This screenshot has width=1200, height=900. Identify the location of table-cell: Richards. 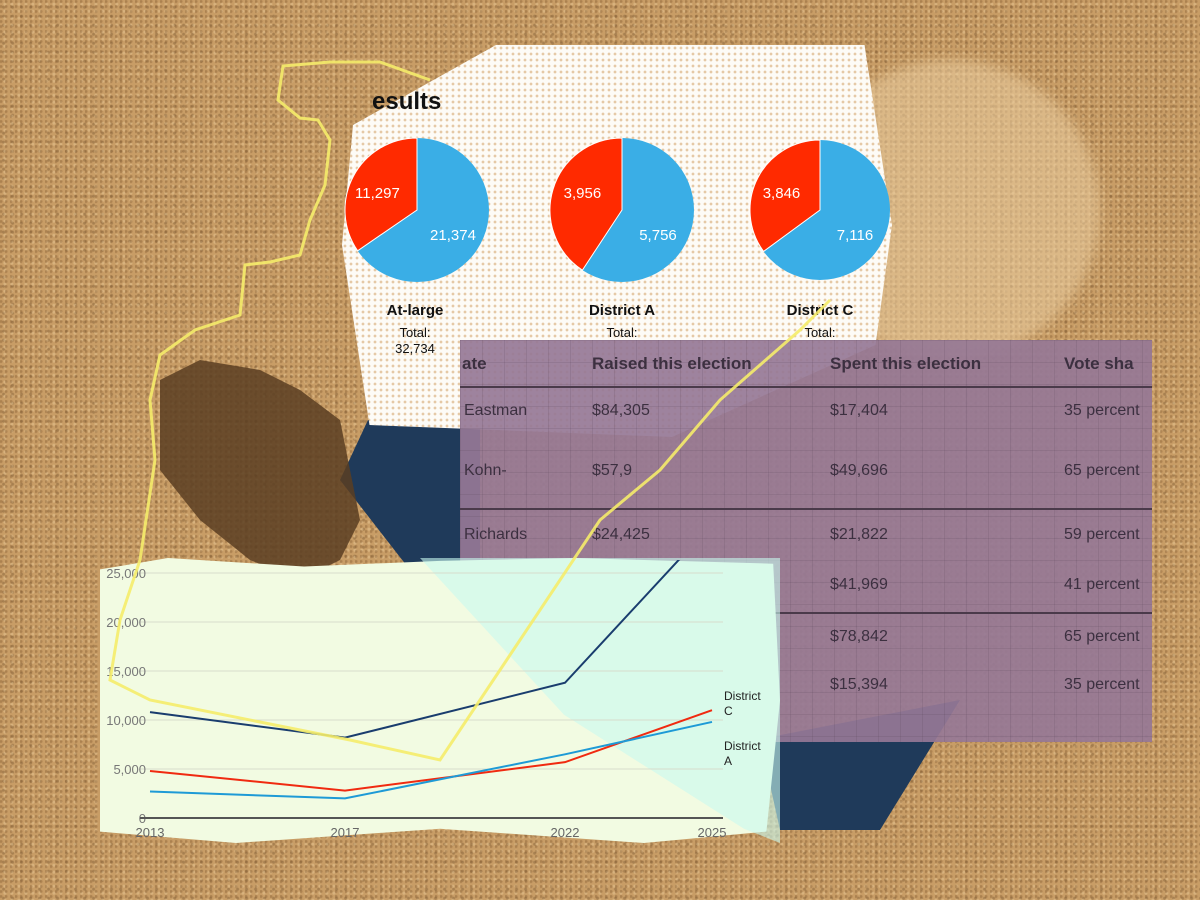
(496, 534).